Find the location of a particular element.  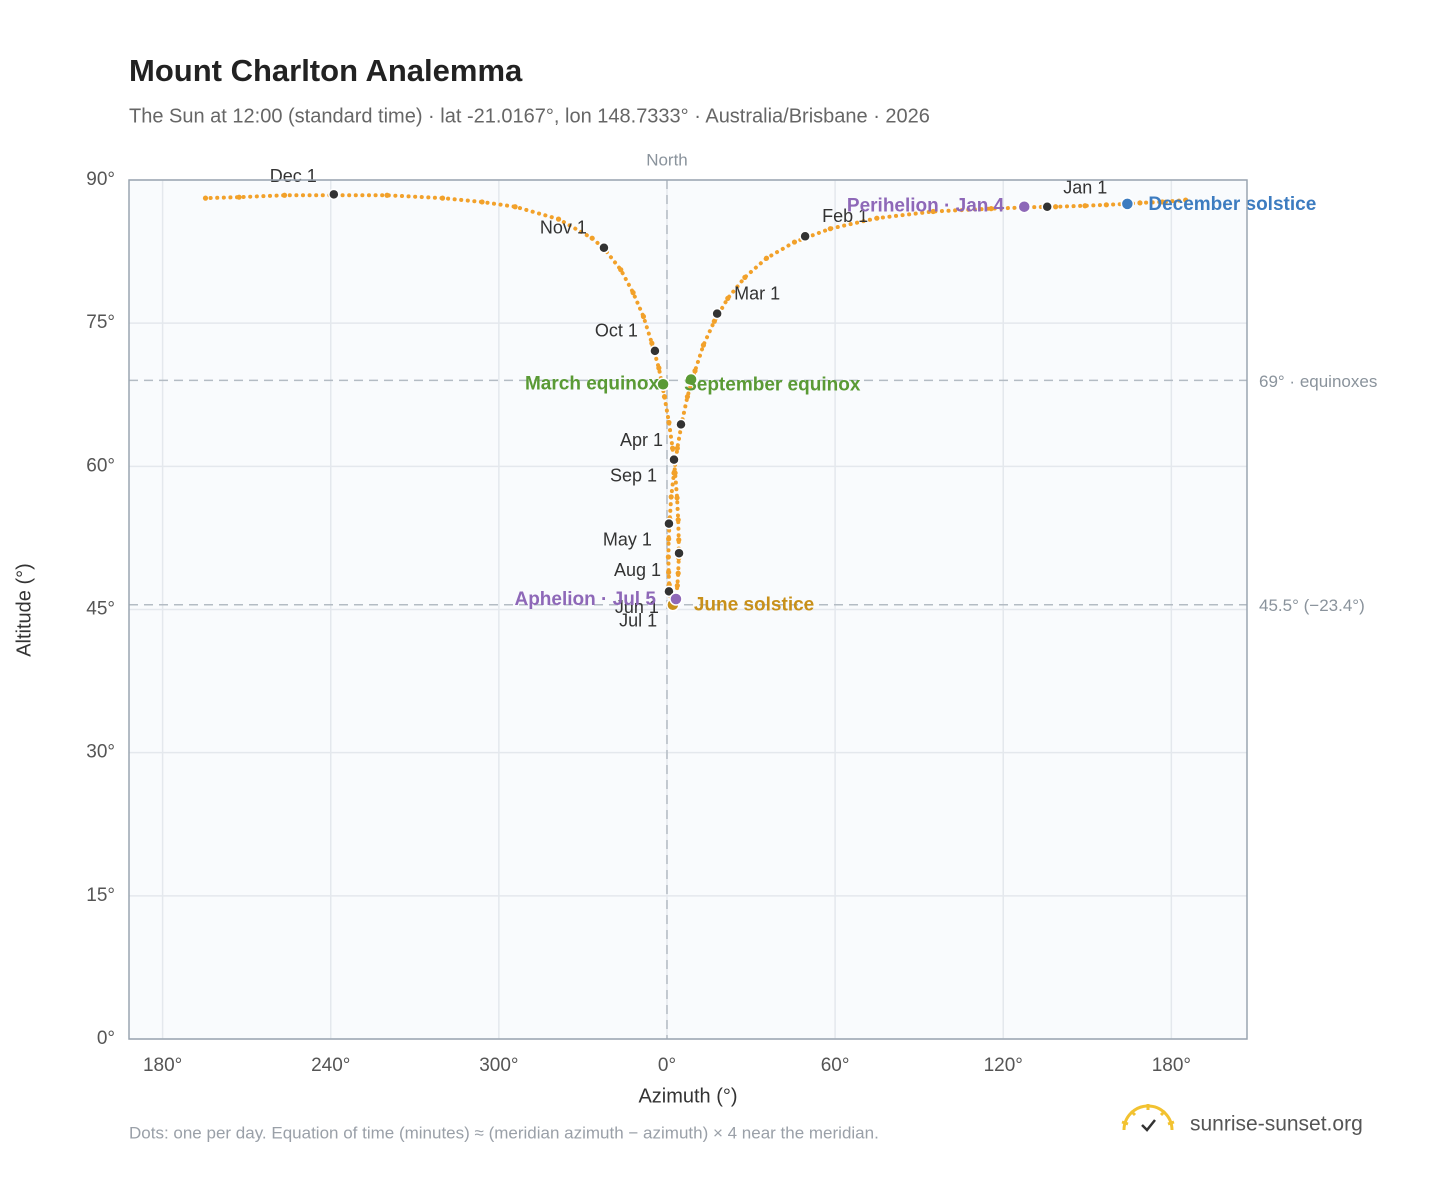

y-tick-label: 0° is located at coordinates (106, 1038).